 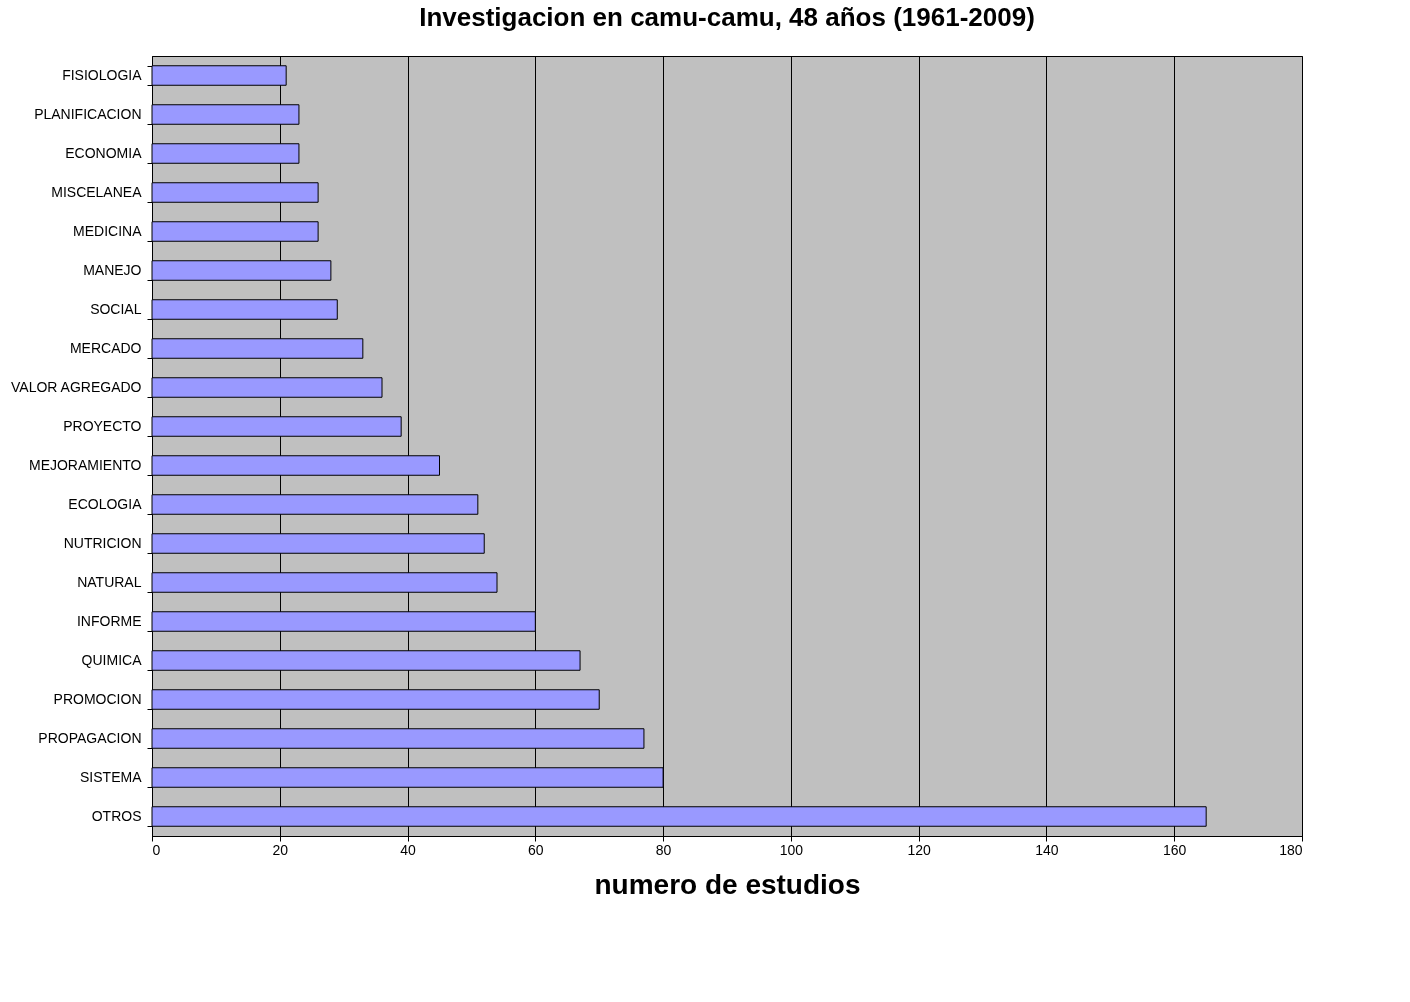 What do you see at coordinates (280, 849) in the screenshot?
I see `x-tick-label: 20` at bounding box center [280, 849].